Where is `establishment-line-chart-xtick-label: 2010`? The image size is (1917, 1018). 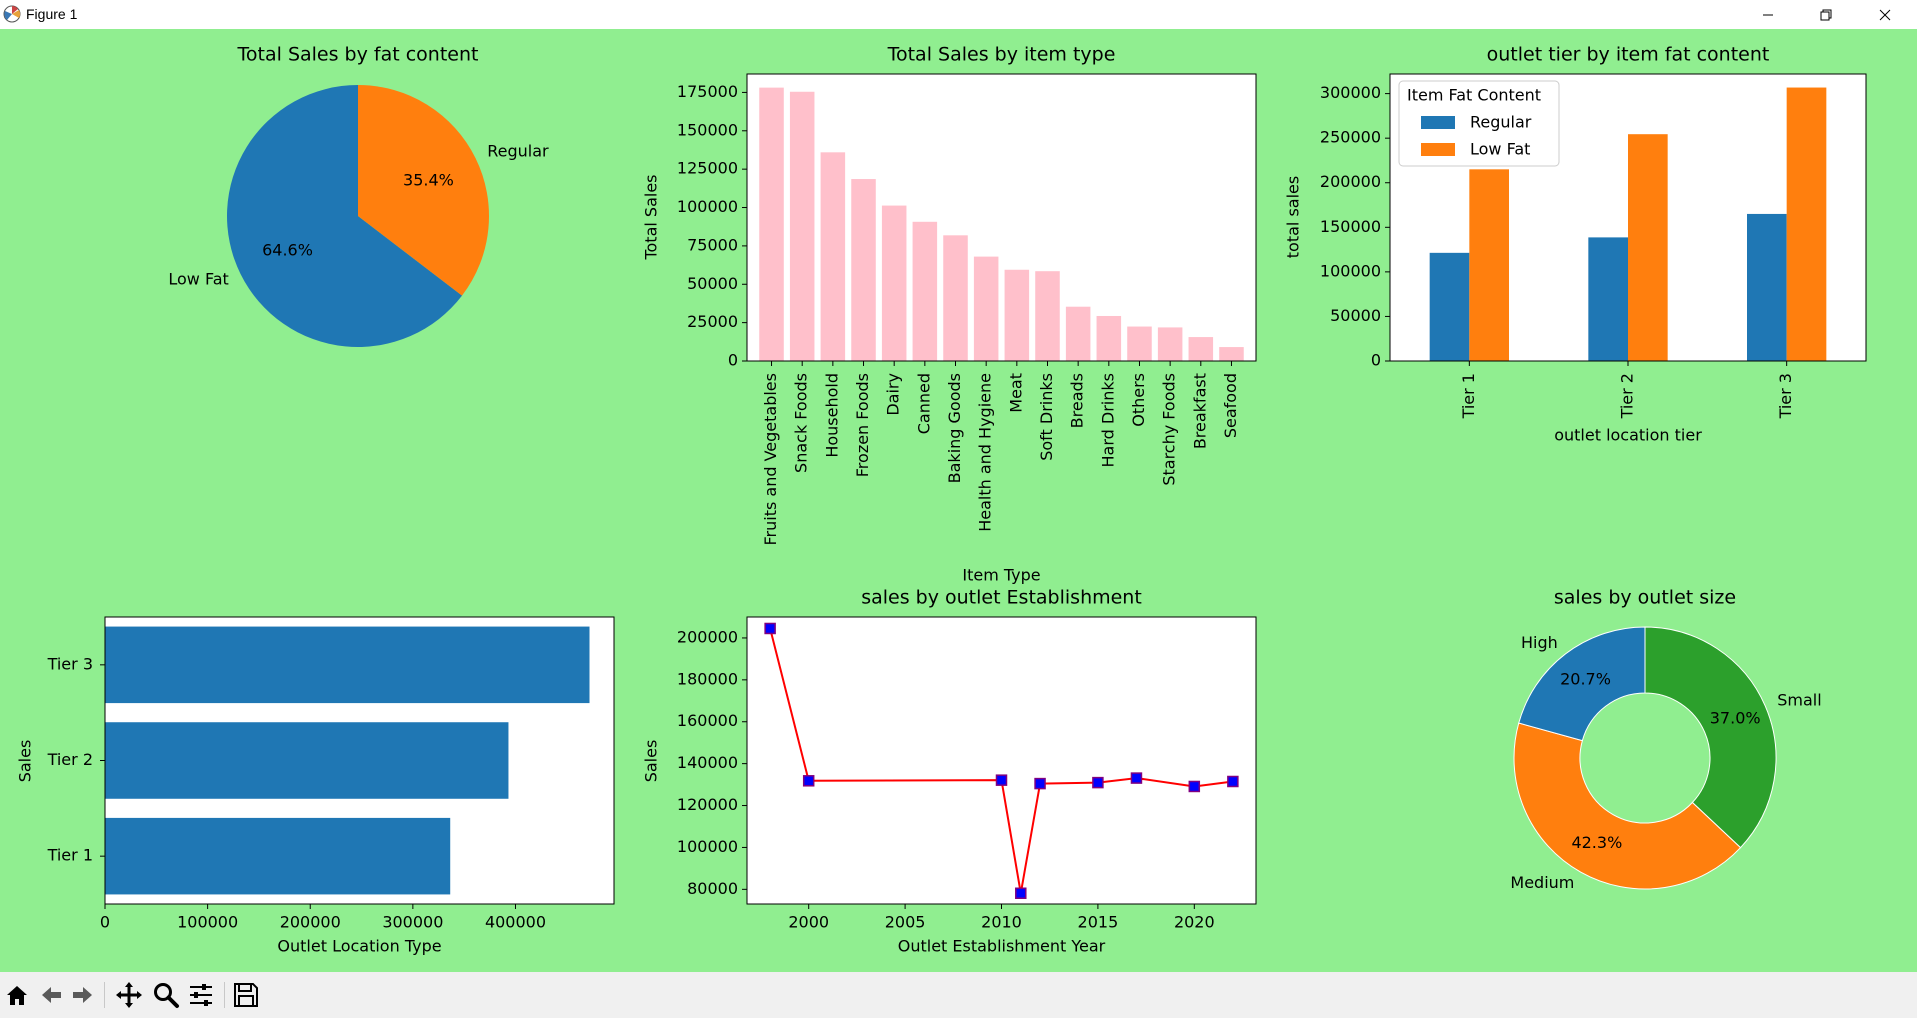 establishment-line-chart-xtick-label: 2010 is located at coordinates (1001, 922).